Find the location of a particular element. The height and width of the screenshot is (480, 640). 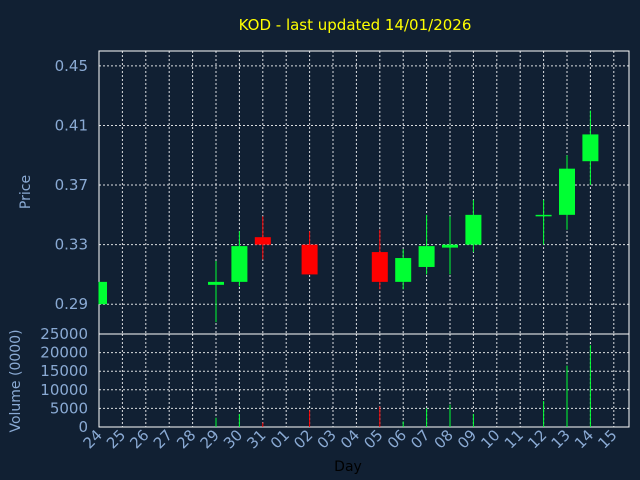

volume-y-tick-label: 0 is located at coordinates (83, 427).